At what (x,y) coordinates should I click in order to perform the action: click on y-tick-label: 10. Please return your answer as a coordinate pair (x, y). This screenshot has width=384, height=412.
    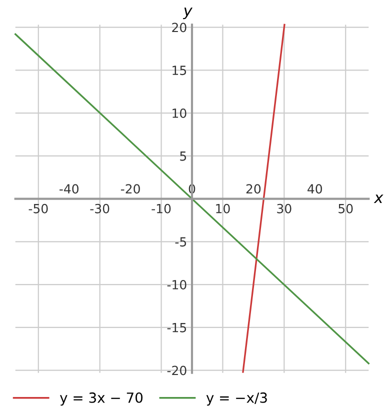
    Looking at the image, I should click on (179, 113).